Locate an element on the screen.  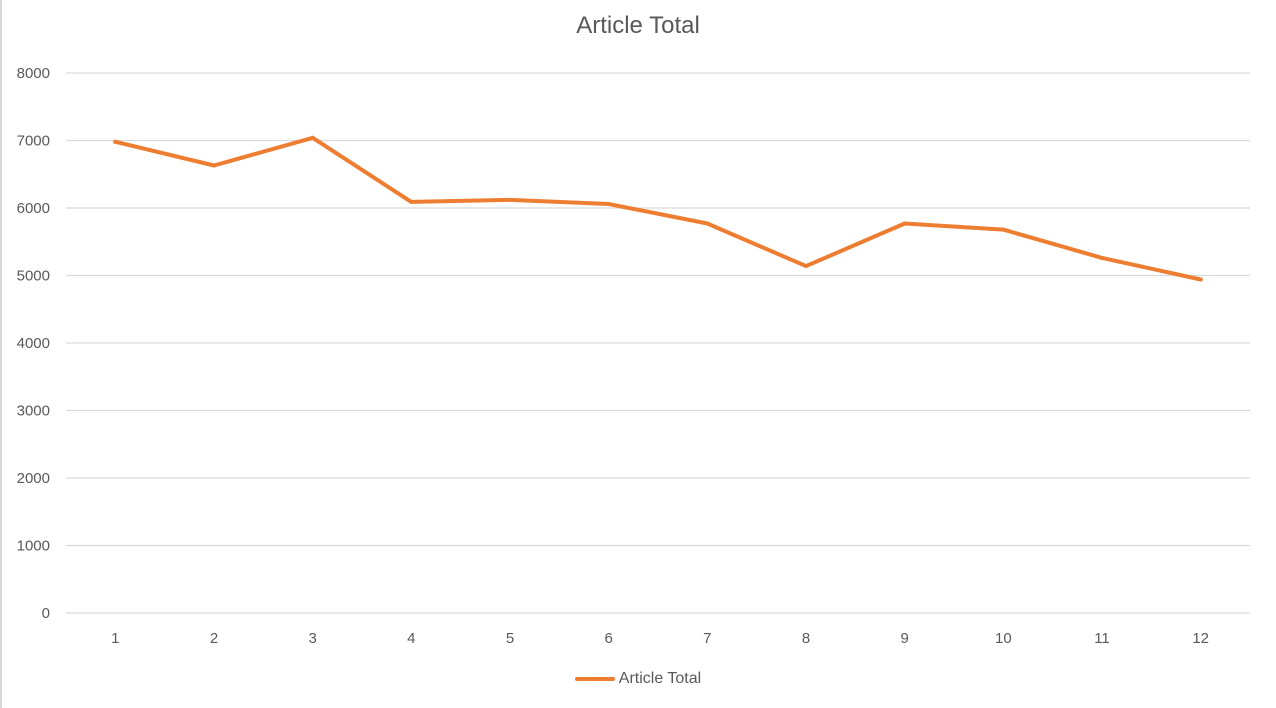
chart-title: Article Total is located at coordinates (638, 25).